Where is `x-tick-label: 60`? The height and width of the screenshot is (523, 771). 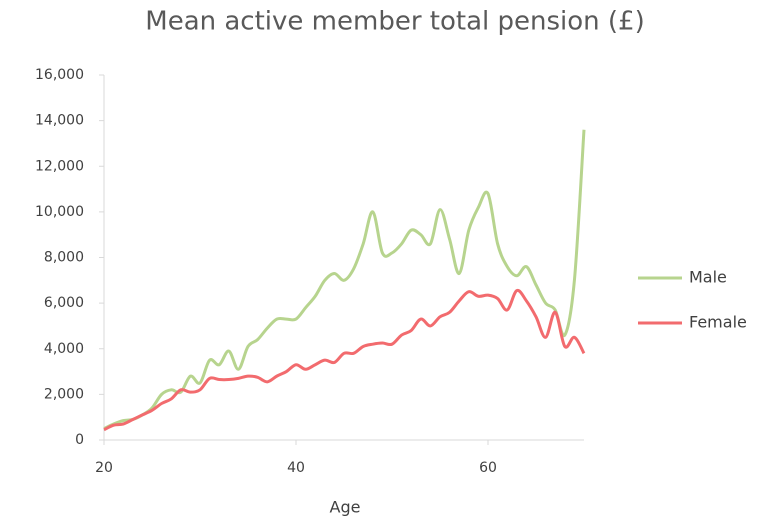 x-tick-label: 60 is located at coordinates (488, 468).